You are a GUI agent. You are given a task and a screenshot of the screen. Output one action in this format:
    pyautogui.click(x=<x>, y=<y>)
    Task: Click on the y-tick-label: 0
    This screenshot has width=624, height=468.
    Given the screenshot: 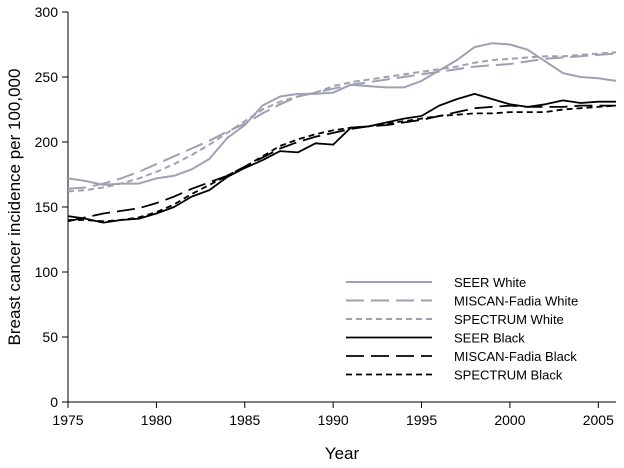 What is the action you would take?
    pyautogui.click(x=54, y=402)
    